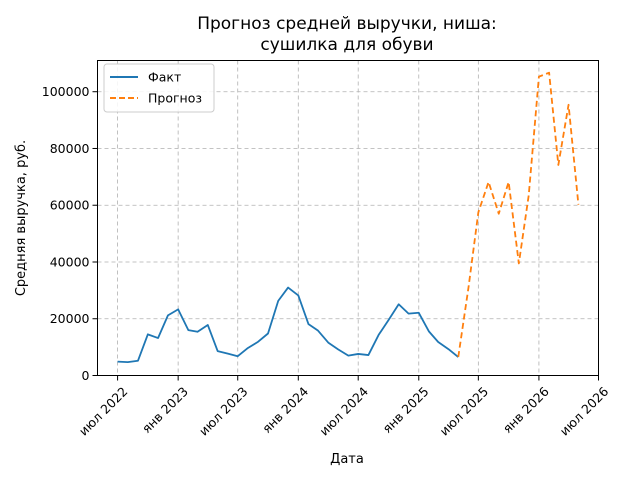 The width and height of the screenshot is (640, 480). Describe the element at coordinates (165, 410) in the screenshot. I see `x-tick-label-1: янв 2023` at that location.